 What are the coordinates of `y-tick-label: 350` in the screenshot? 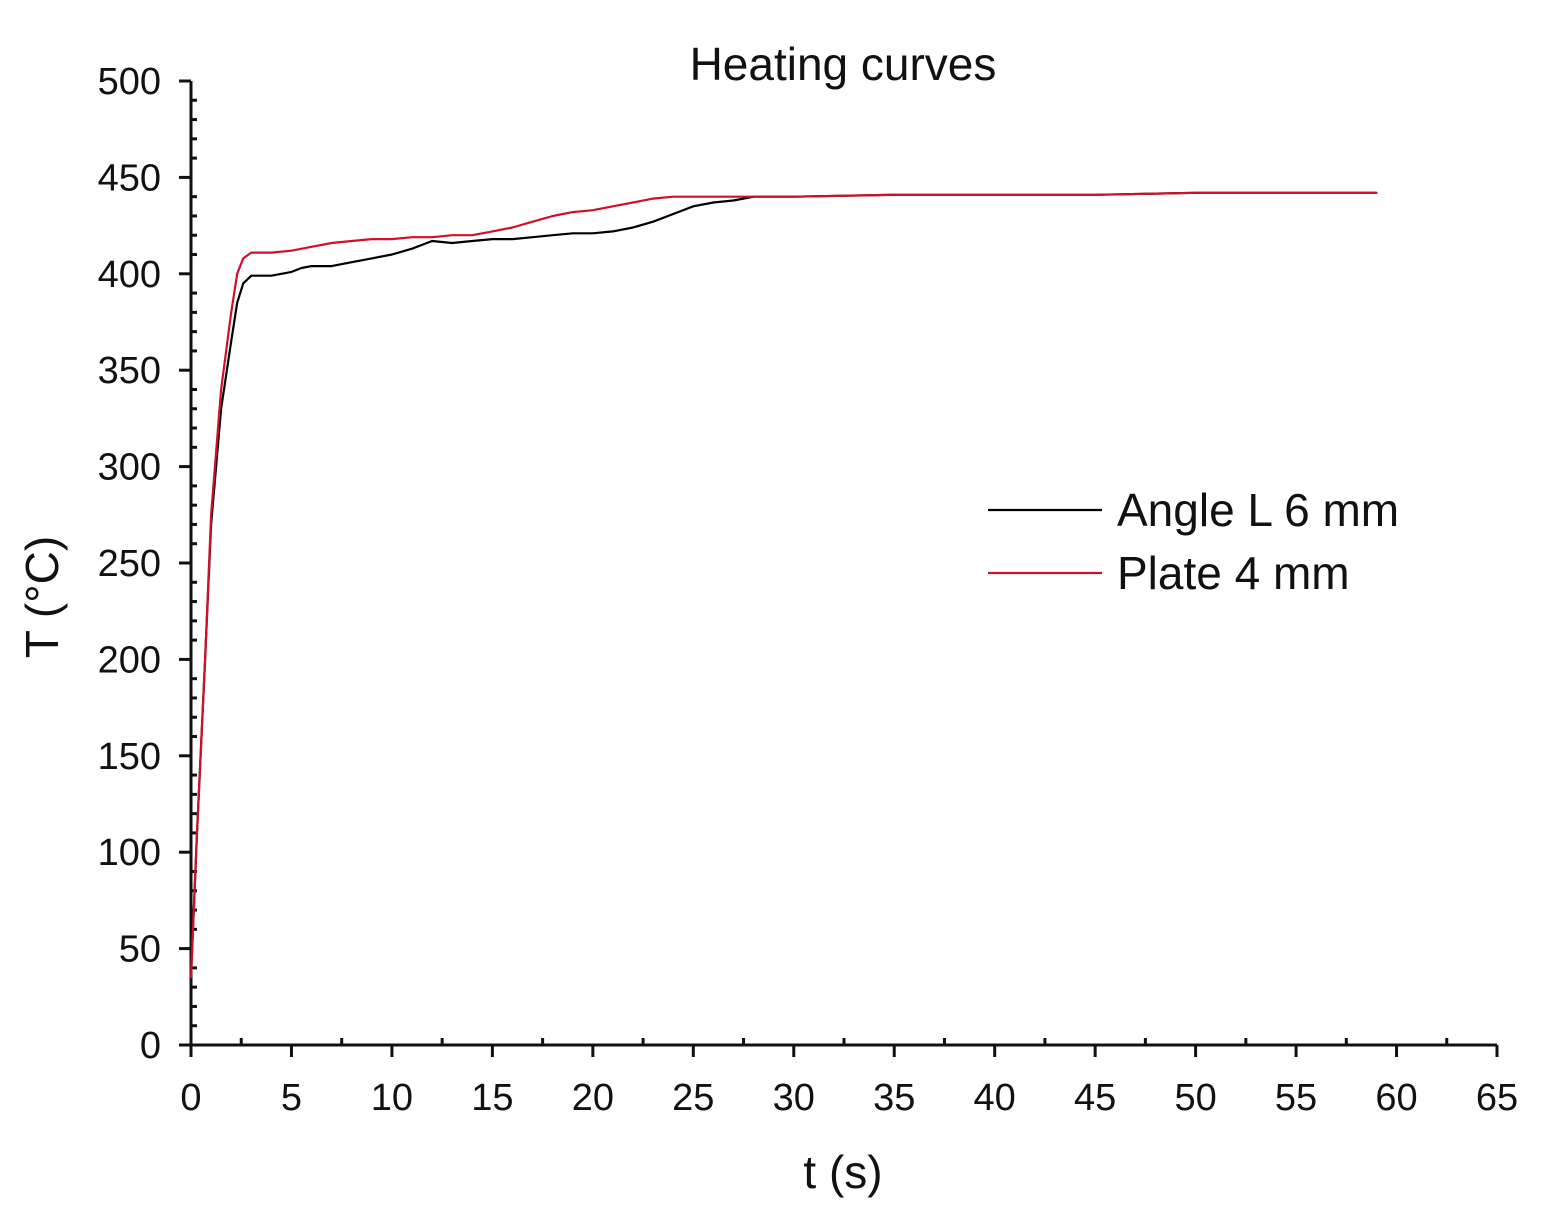 It's located at (129, 371).